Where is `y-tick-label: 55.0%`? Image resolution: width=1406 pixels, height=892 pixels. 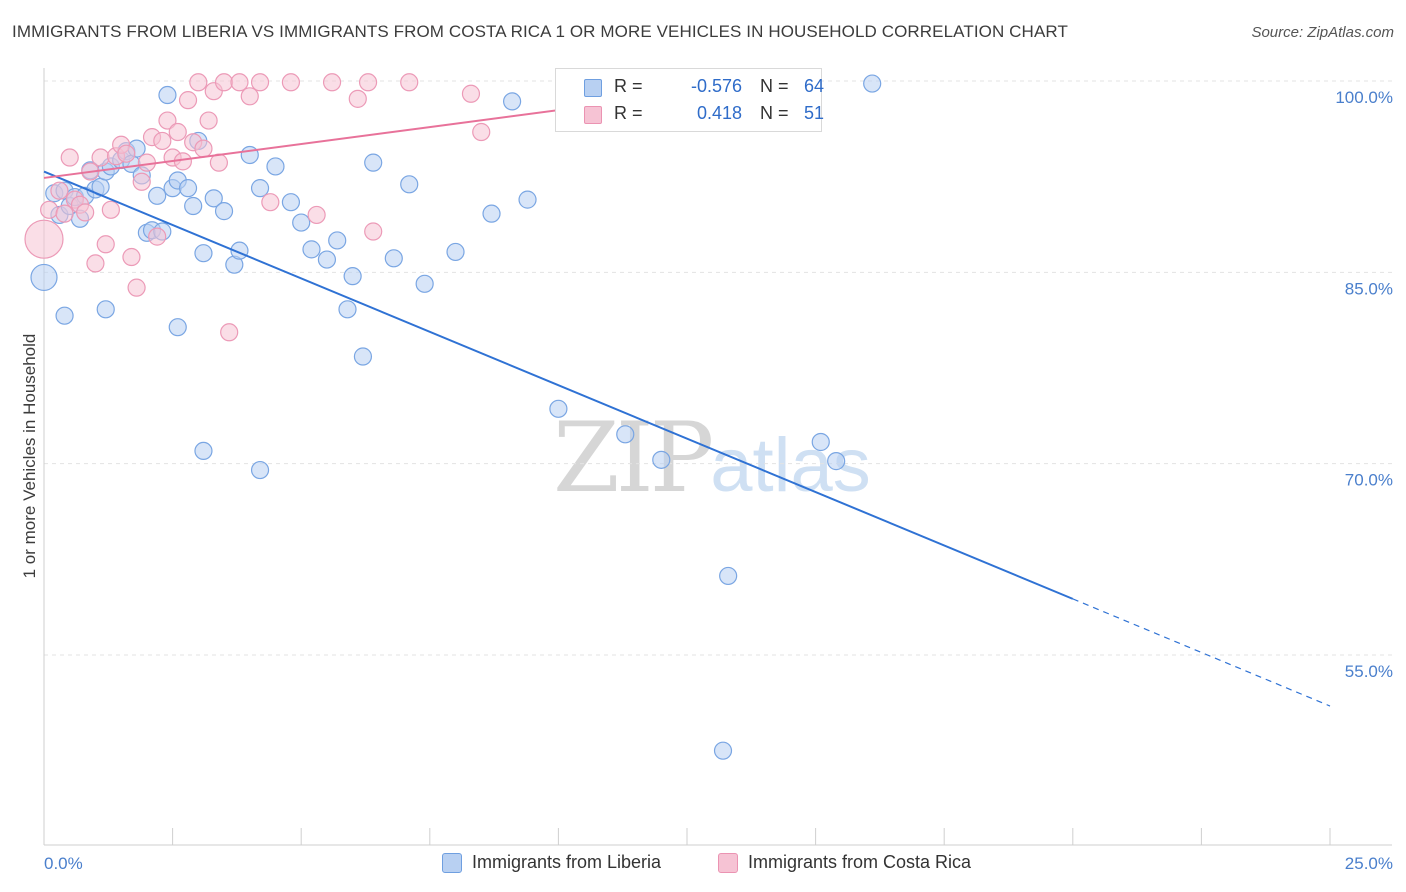
y-tick-label: 55.0% is located at coordinates (1369, 671).